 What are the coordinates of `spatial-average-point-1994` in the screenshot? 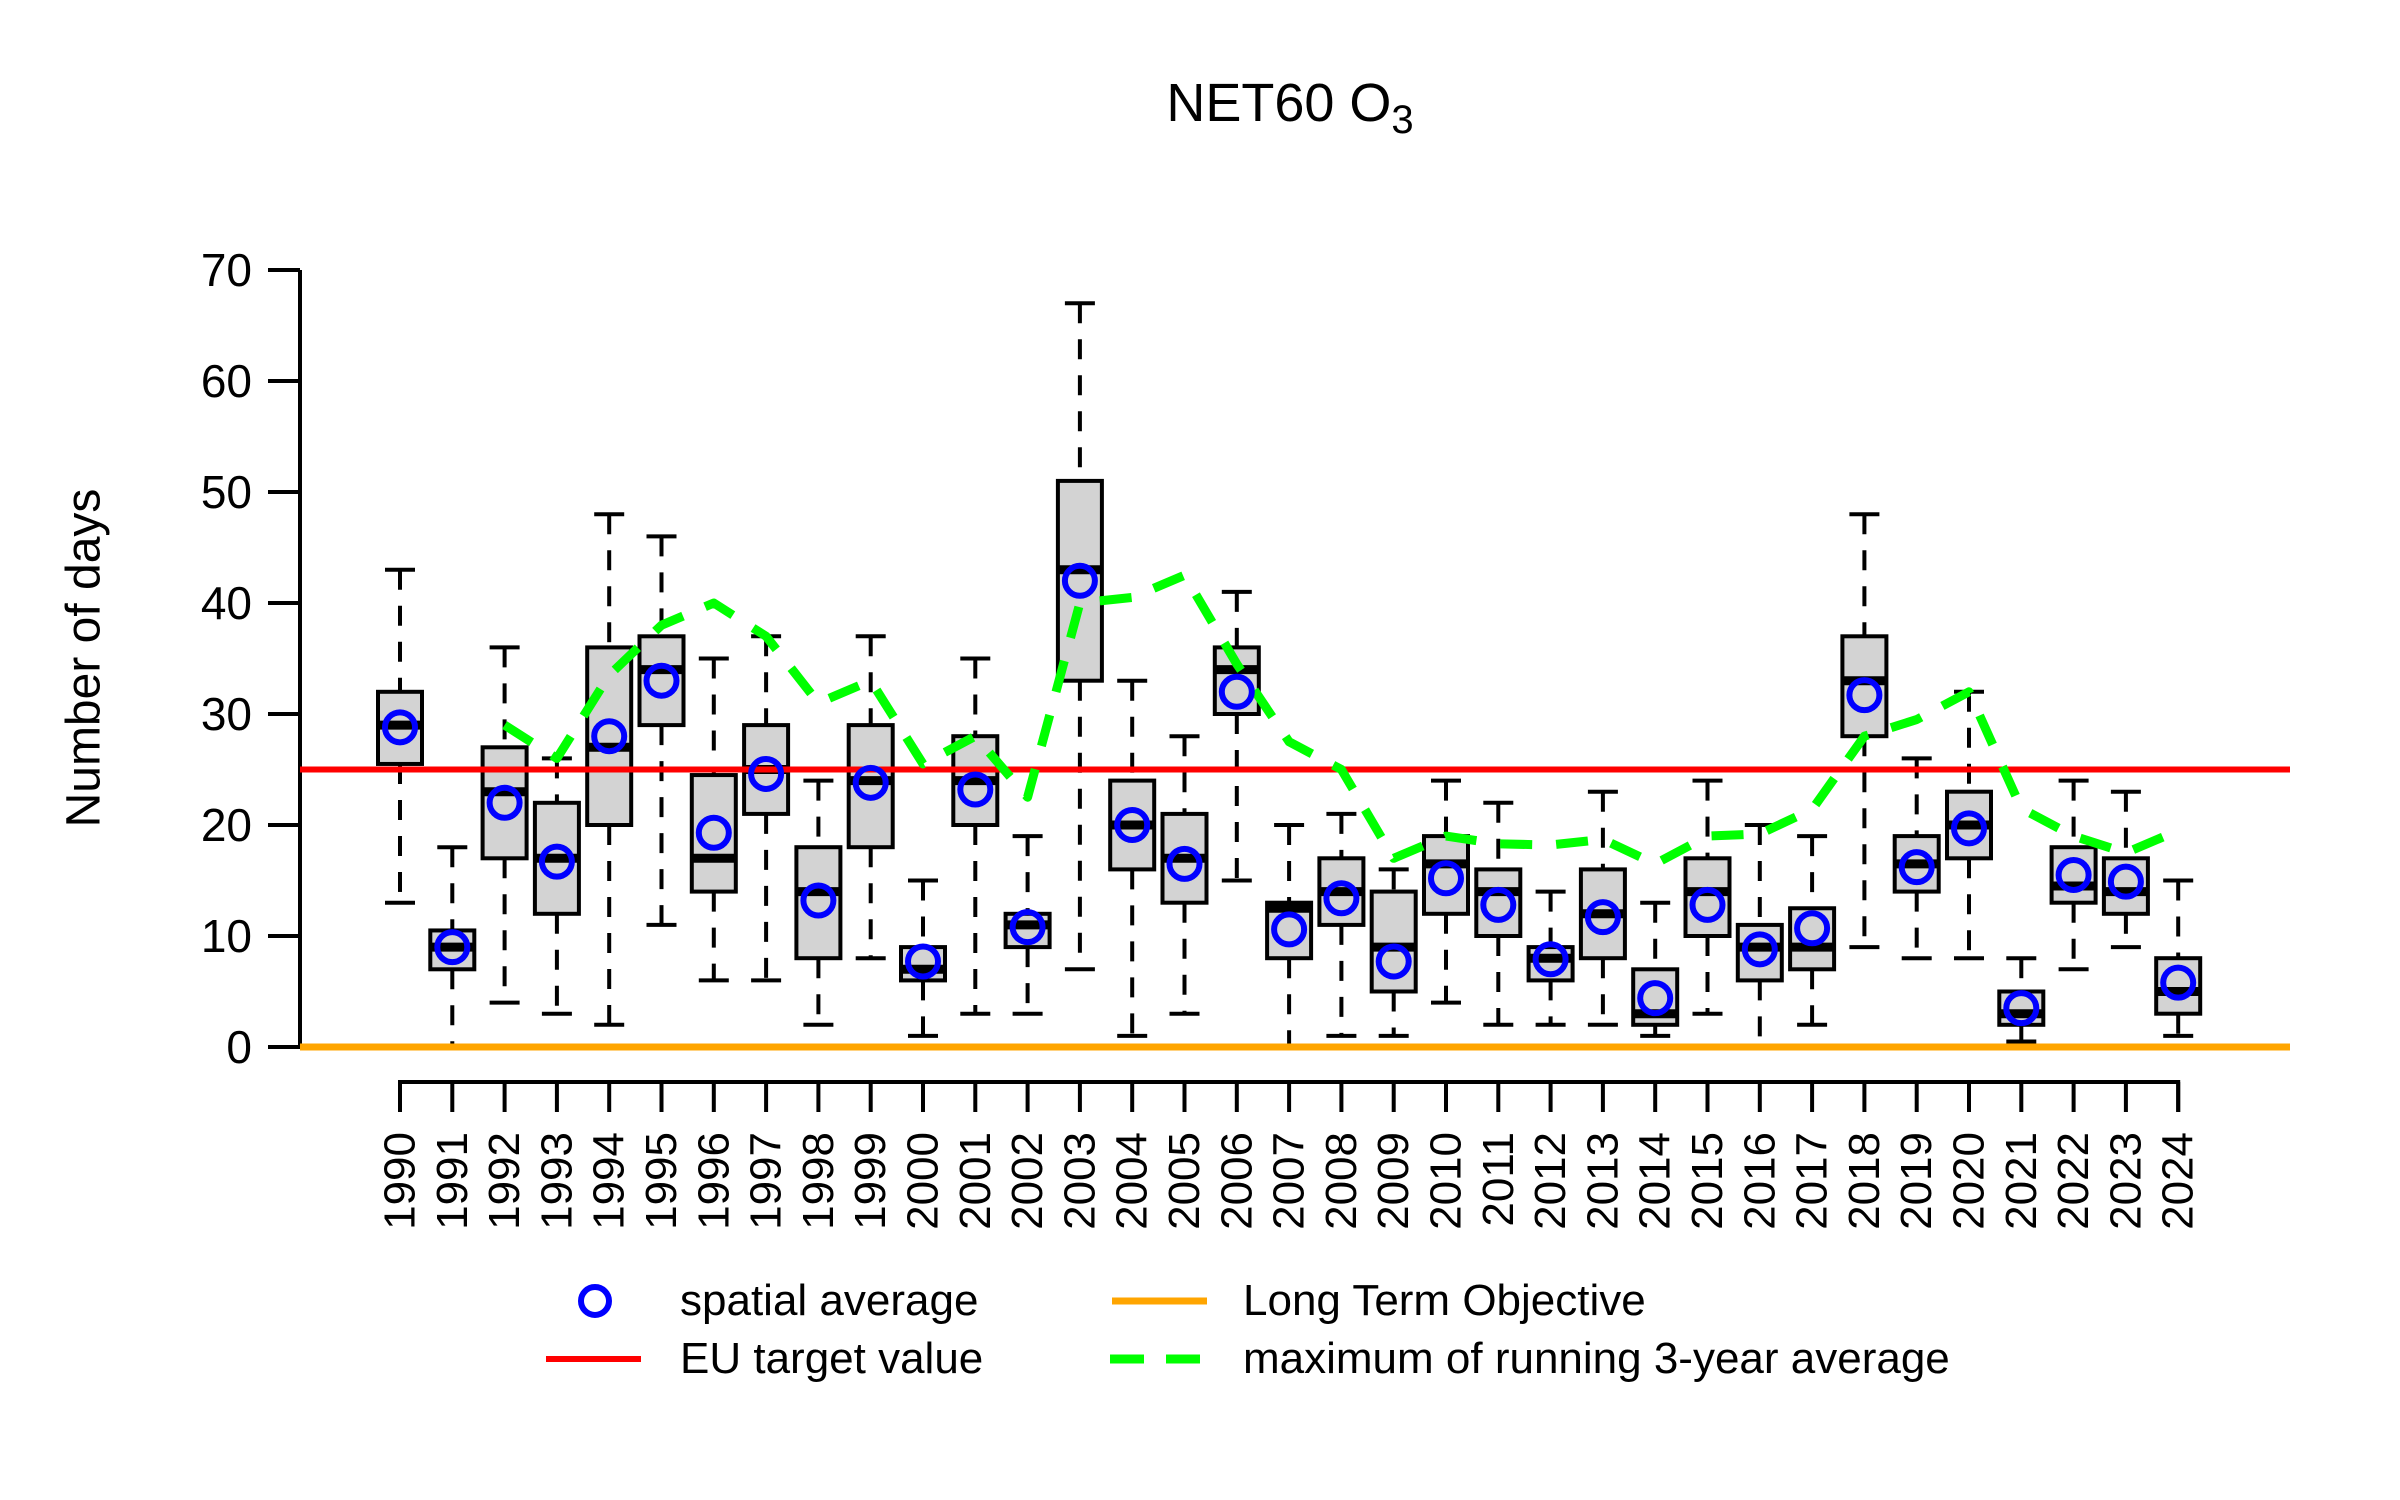 It's located at (609, 736).